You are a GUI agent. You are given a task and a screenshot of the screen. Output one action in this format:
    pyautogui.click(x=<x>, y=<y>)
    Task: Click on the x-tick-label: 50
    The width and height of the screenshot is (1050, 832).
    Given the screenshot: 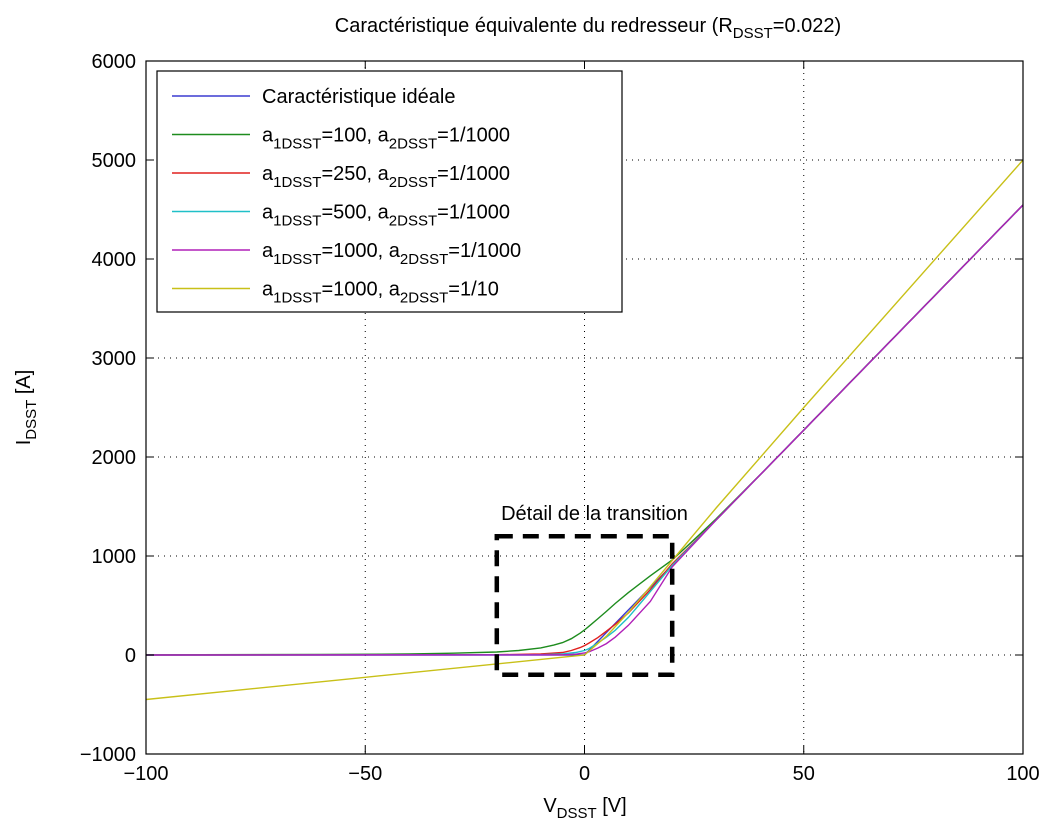 What is the action you would take?
    pyautogui.click(x=804, y=774)
    